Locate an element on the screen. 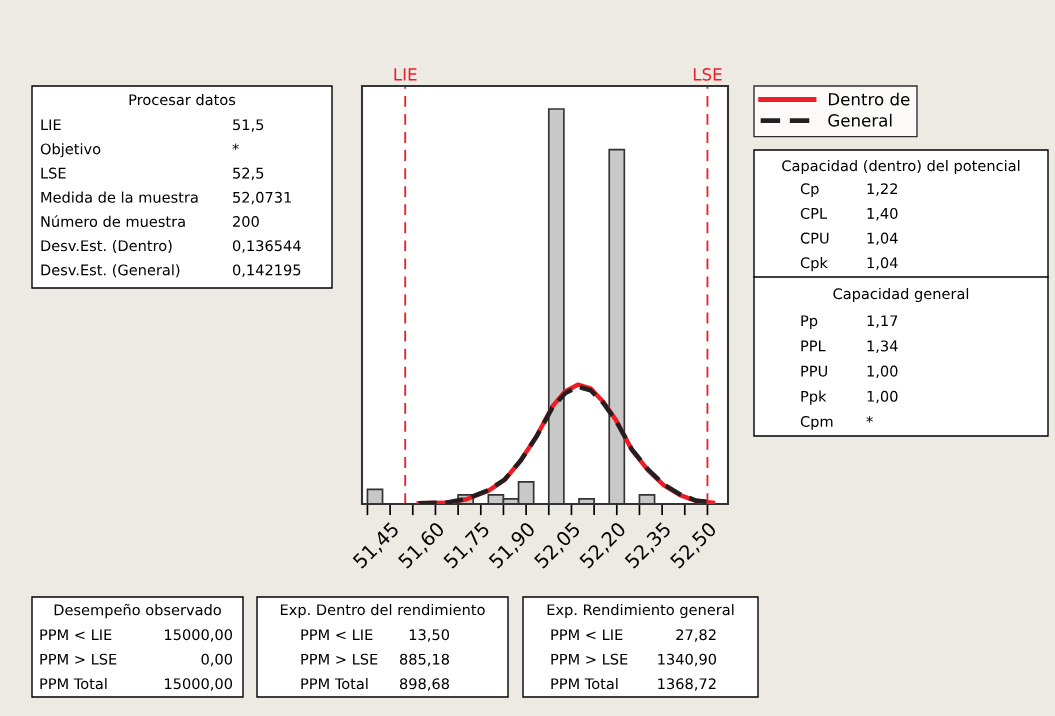  text: Cpk 1,04 is located at coordinates (849, 264).